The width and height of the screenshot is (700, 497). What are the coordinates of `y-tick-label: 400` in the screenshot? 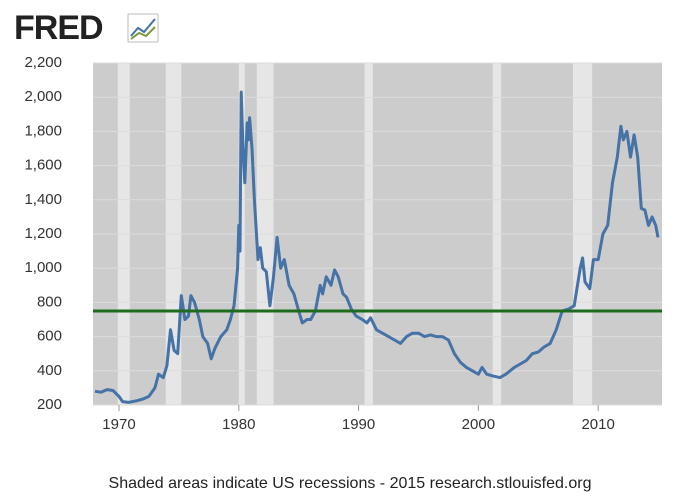 It's located at (49, 370).